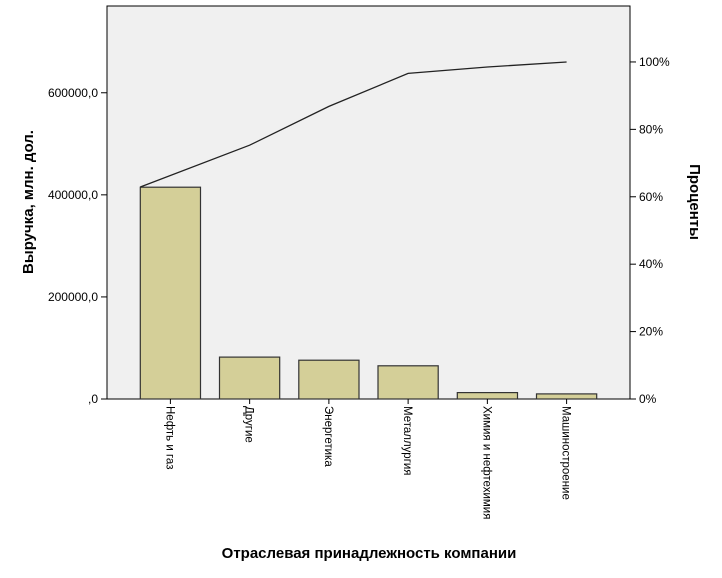 This screenshot has width=722, height=578. I want to click on x-axis-title: Отраслевая принадлежность компании, so click(369, 553).